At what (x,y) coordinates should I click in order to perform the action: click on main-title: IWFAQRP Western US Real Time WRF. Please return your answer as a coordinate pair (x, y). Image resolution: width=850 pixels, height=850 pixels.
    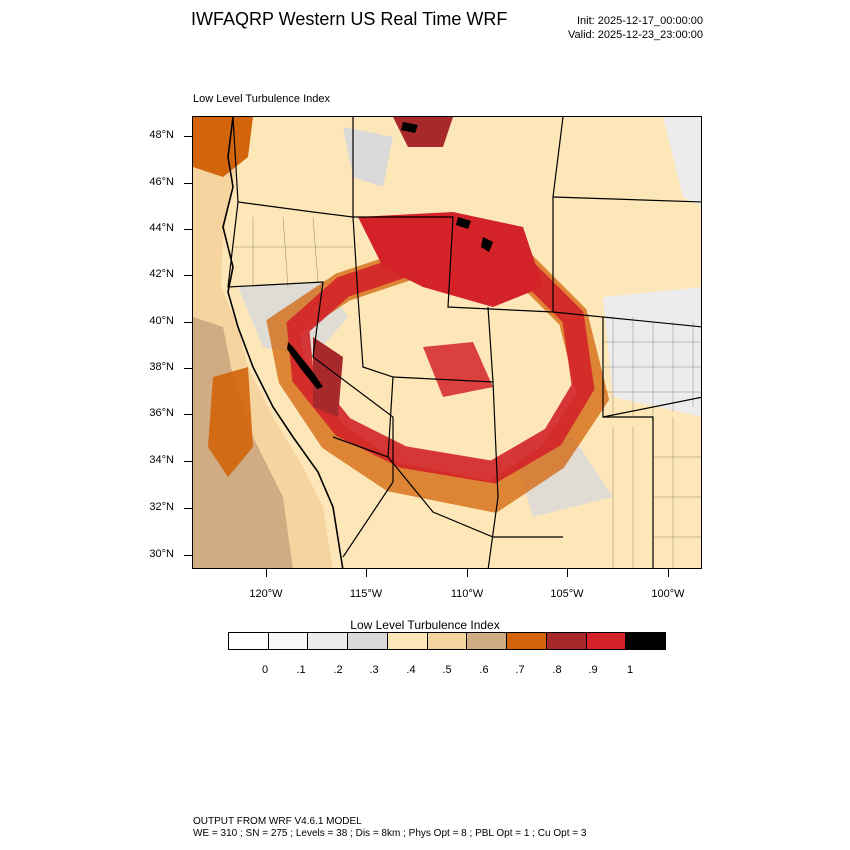
    Looking at the image, I should click on (349, 19).